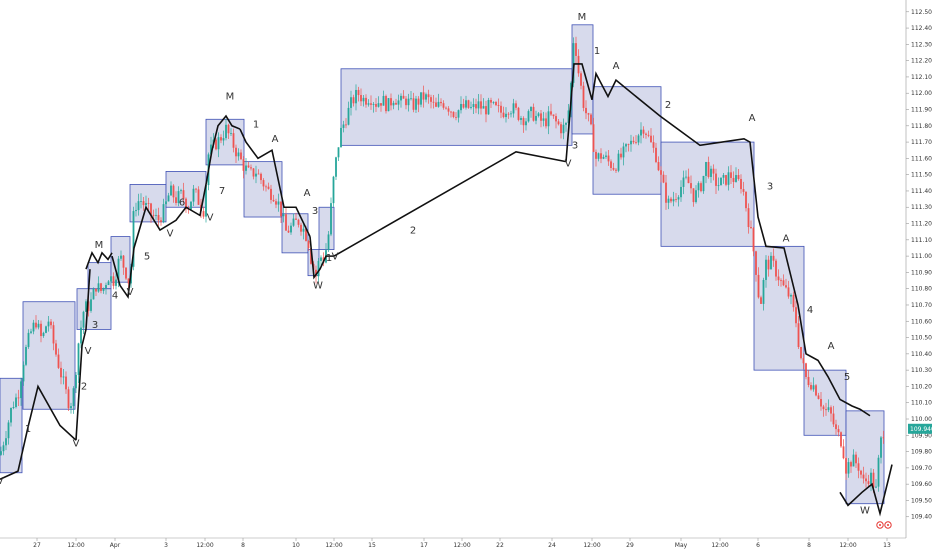 The height and width of the screenshot is (550, 932). I want to click on x-tick-label: 13, so click(887, 545).